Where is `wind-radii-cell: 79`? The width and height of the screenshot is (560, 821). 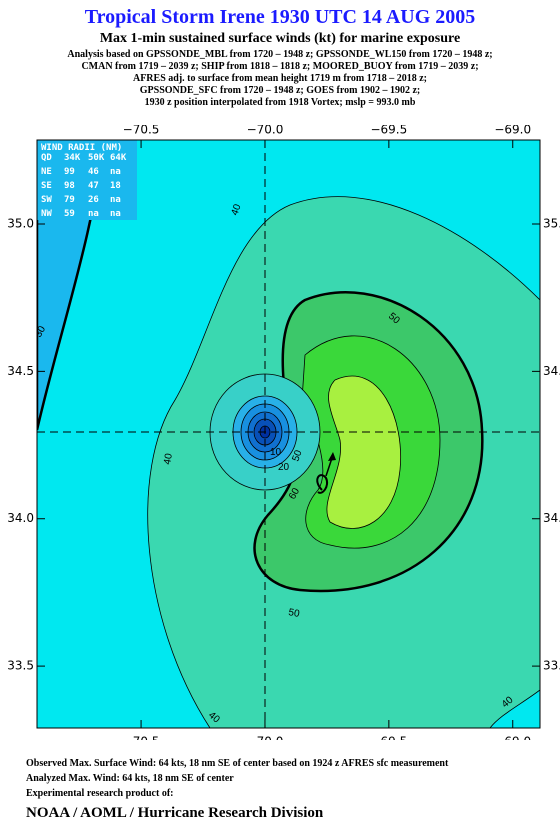
wind-radii-cell: 79 is located at coordinates (69, 200).